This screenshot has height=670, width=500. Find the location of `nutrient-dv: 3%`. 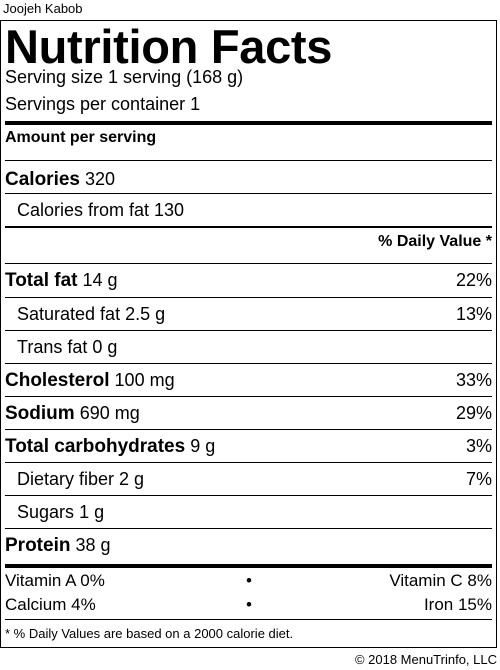

nutrient-dv: 3% is located at coordinates (478, 446).